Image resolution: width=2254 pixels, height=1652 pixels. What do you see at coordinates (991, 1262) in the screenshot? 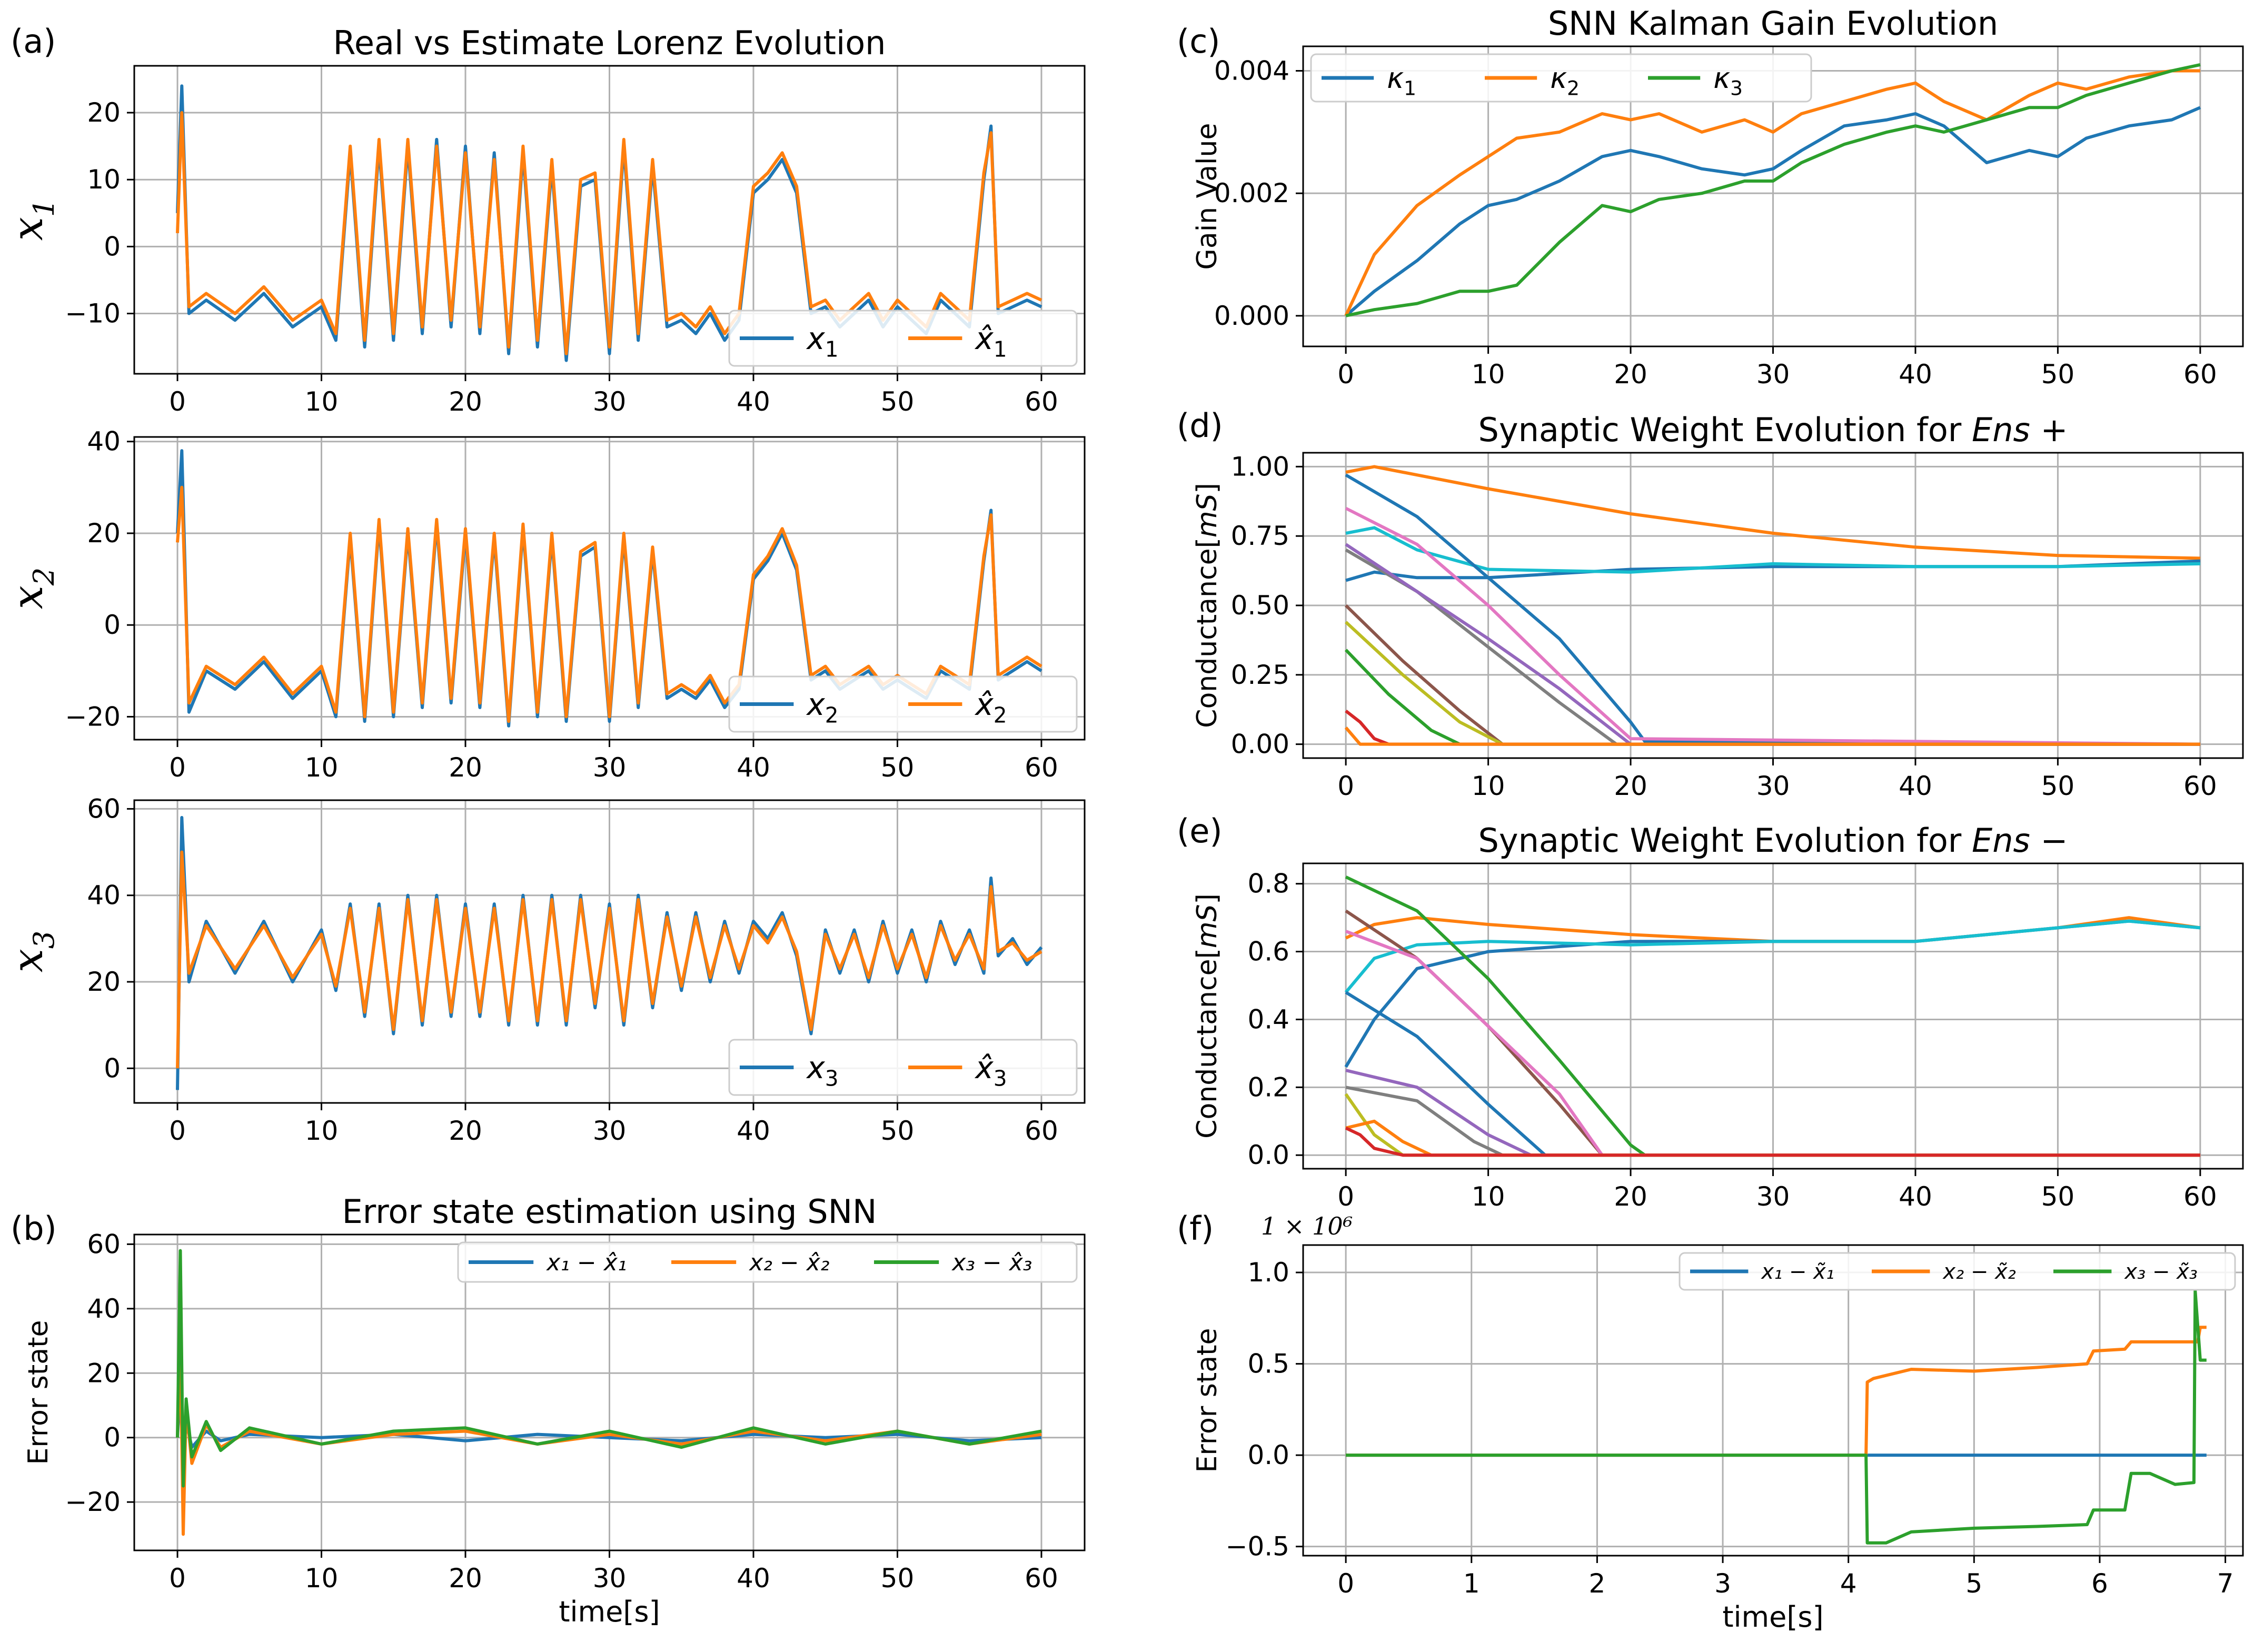
I see `legend-label: x₃ − x̂₃` at bounding box center [991, 1262].